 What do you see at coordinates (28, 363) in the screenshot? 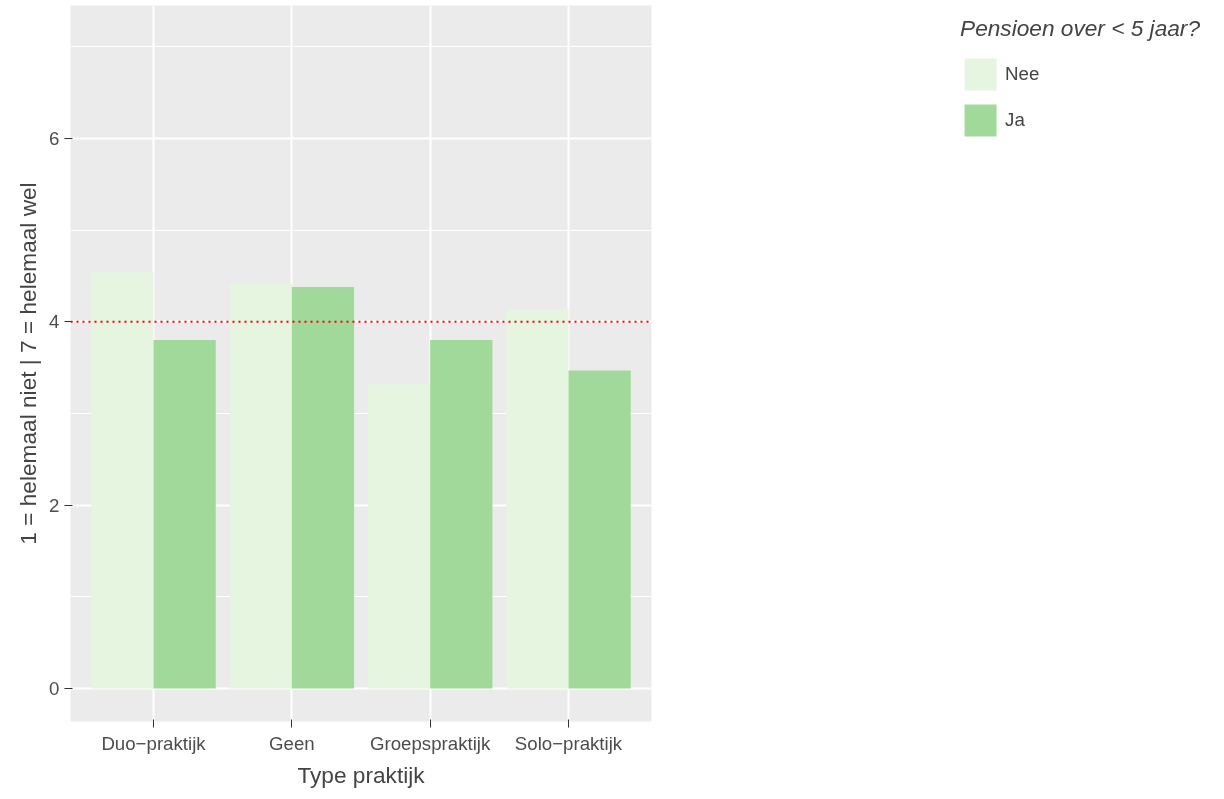
I see `y-axis-title: 1 = helemaal niet | 7 = helemaal wel` at bounding box center [28, 363].